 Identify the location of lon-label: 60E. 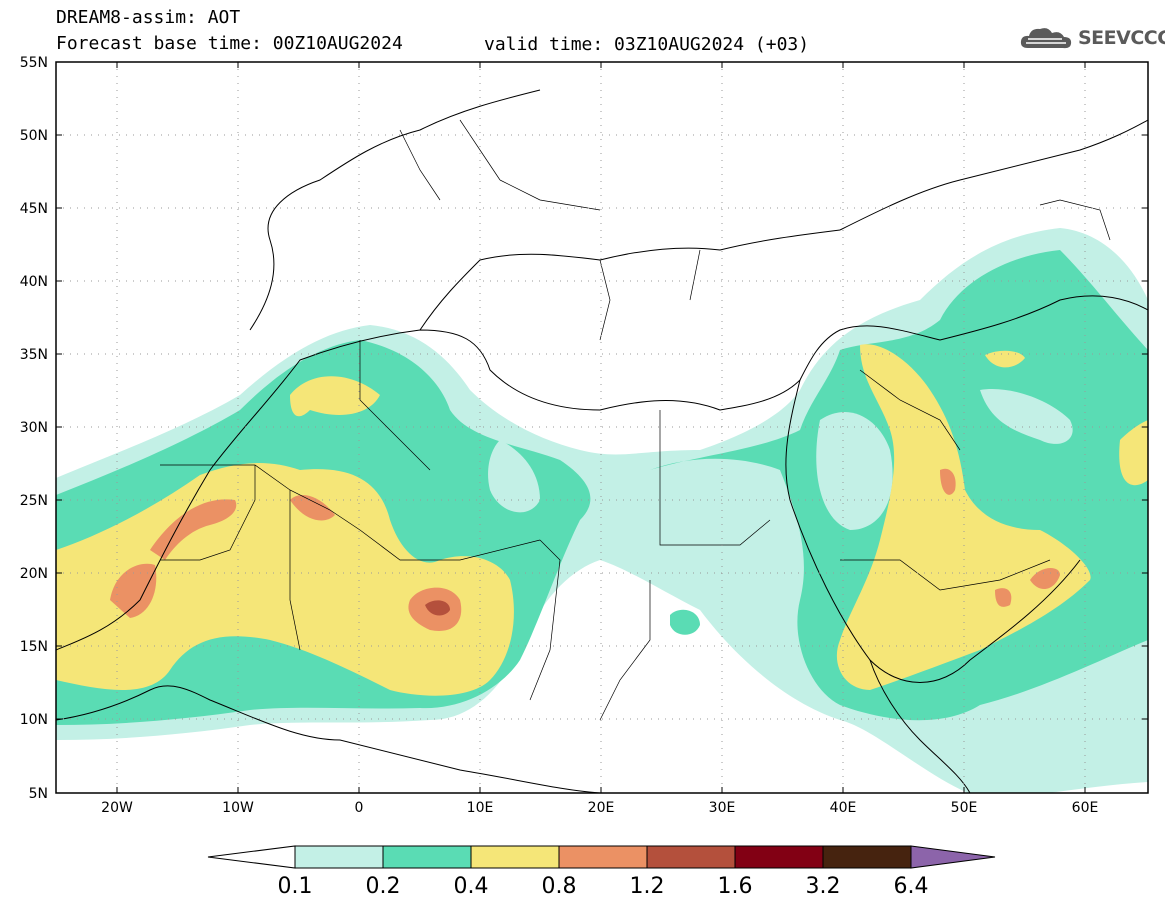
(1085, 808).